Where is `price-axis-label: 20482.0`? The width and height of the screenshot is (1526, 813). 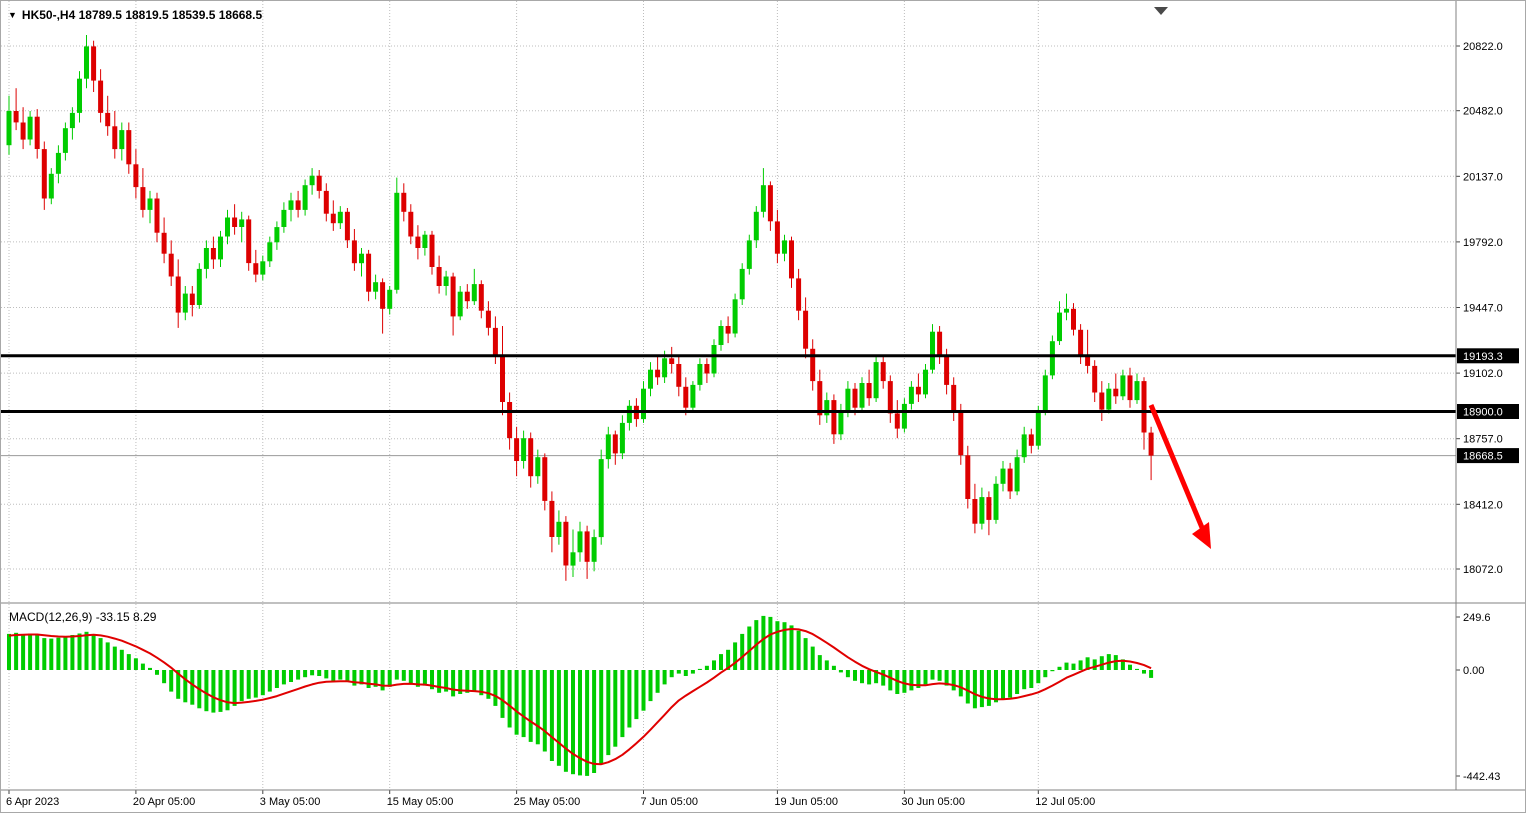 price-axis-label: 20482.0 is located at coordinates (1483, 112).